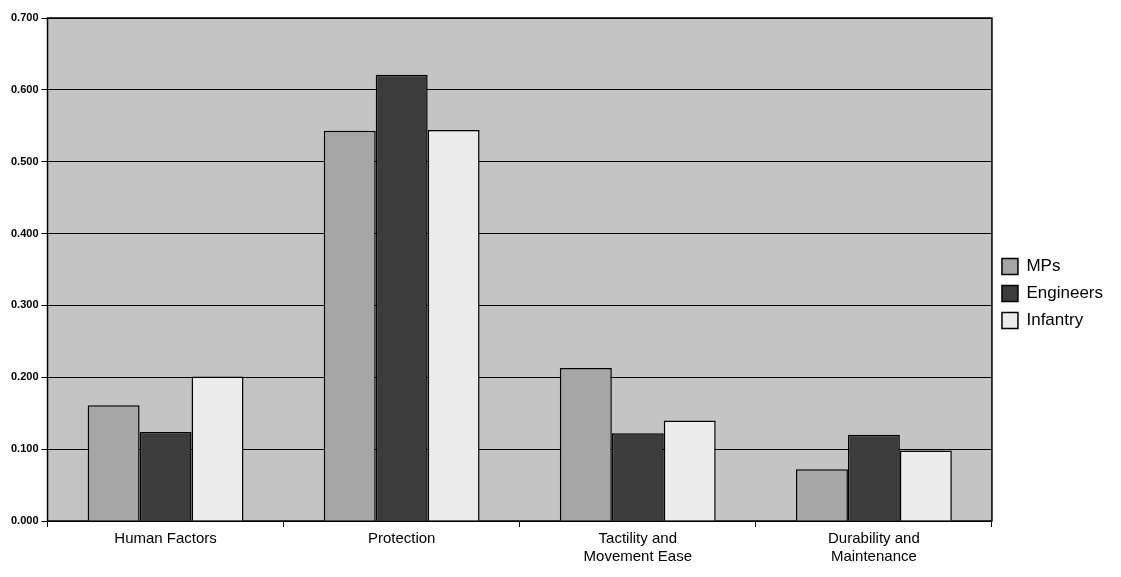 This screenshot has width=1121, height=577. Describe the element at coordinates (25, 88) in the screenshot. I see `y-tick-label: 0.600` at that location.